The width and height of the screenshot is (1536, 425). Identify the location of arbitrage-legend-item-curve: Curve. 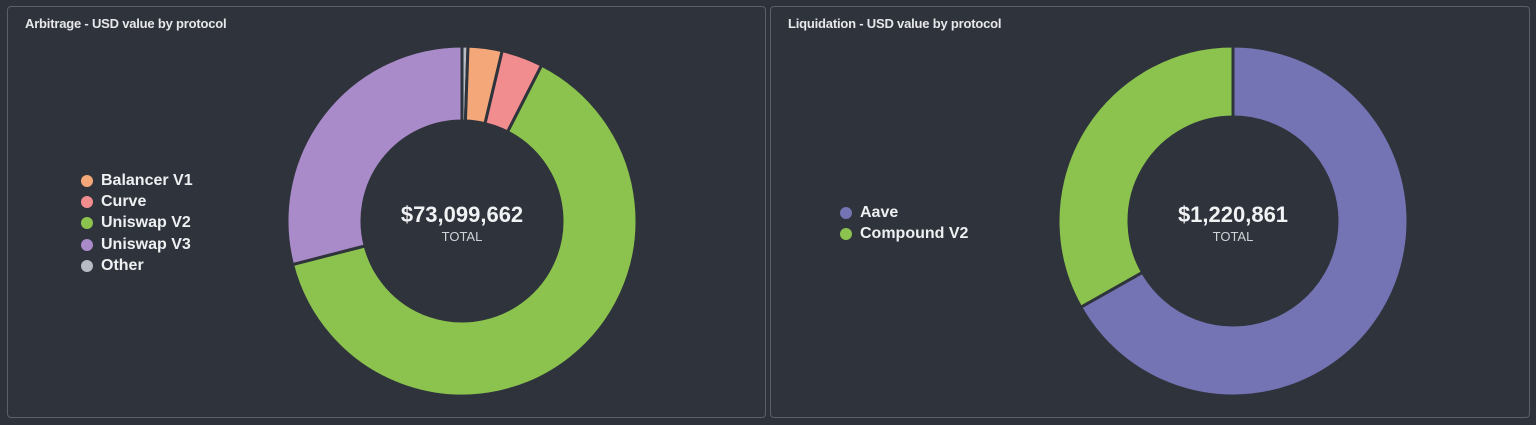
(137, 201).